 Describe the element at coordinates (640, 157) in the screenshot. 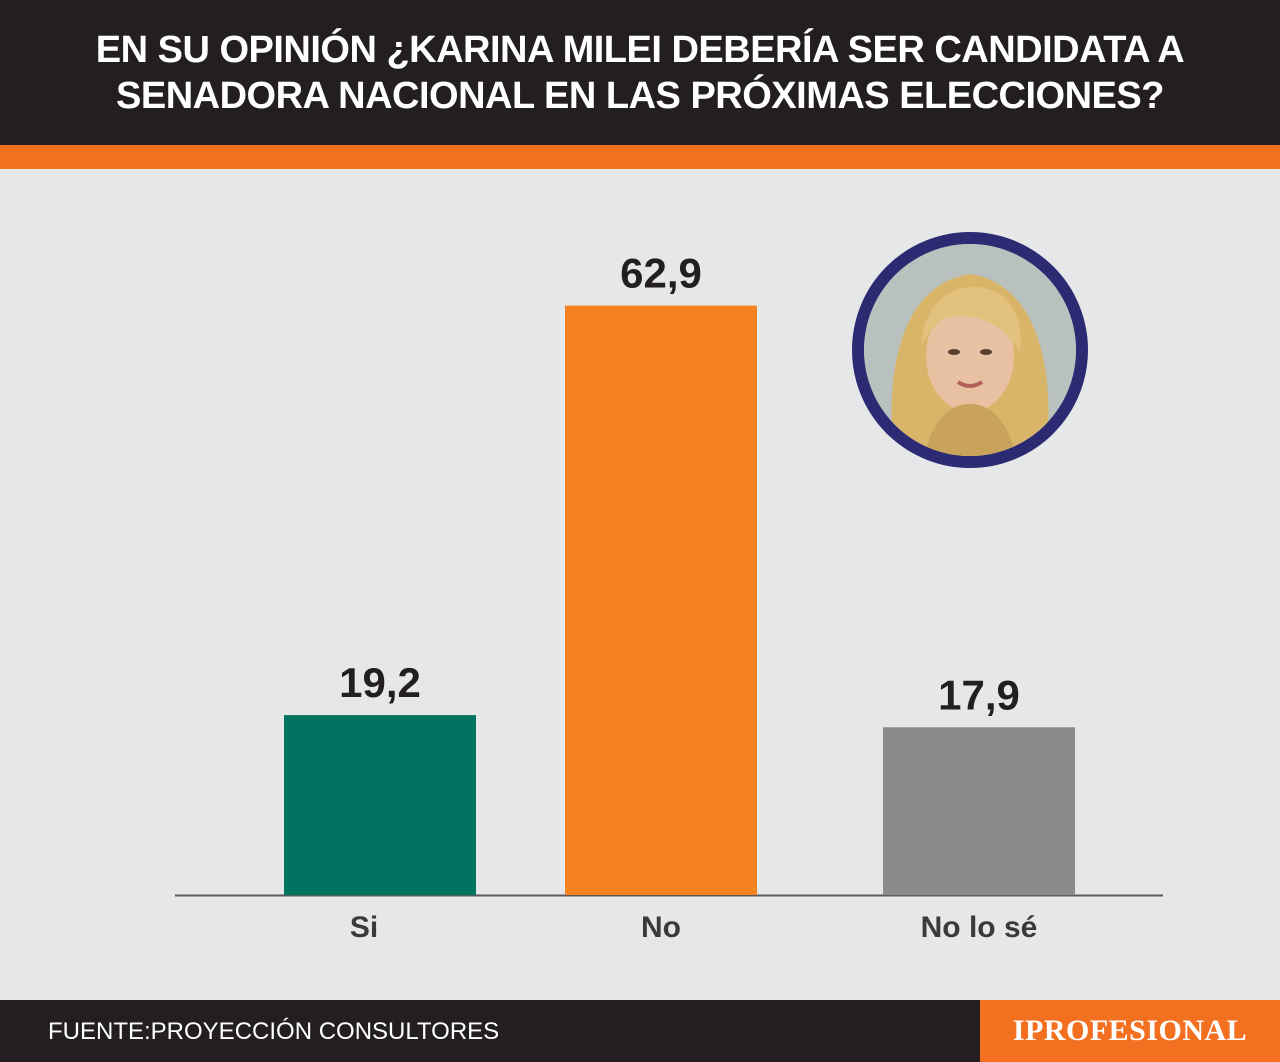

I see `orange-divider-band` at that location.